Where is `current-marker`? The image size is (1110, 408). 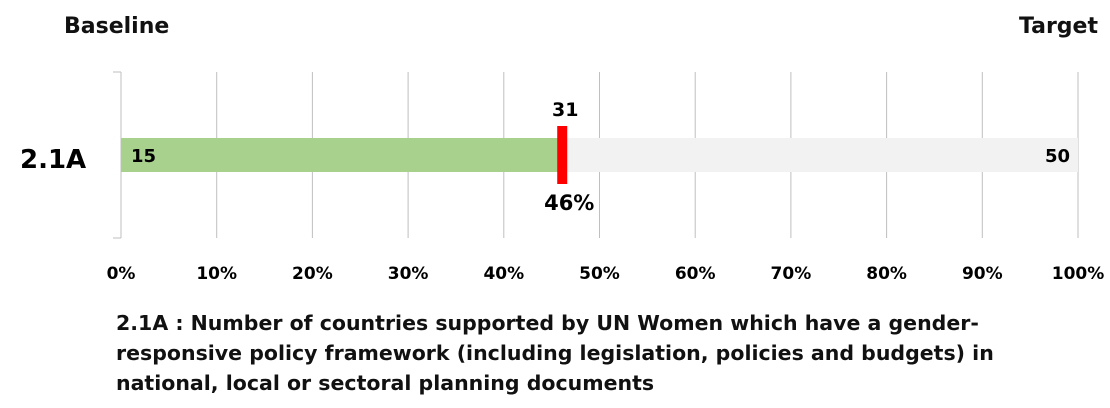
current-marker is located at coordinates (562, 155).